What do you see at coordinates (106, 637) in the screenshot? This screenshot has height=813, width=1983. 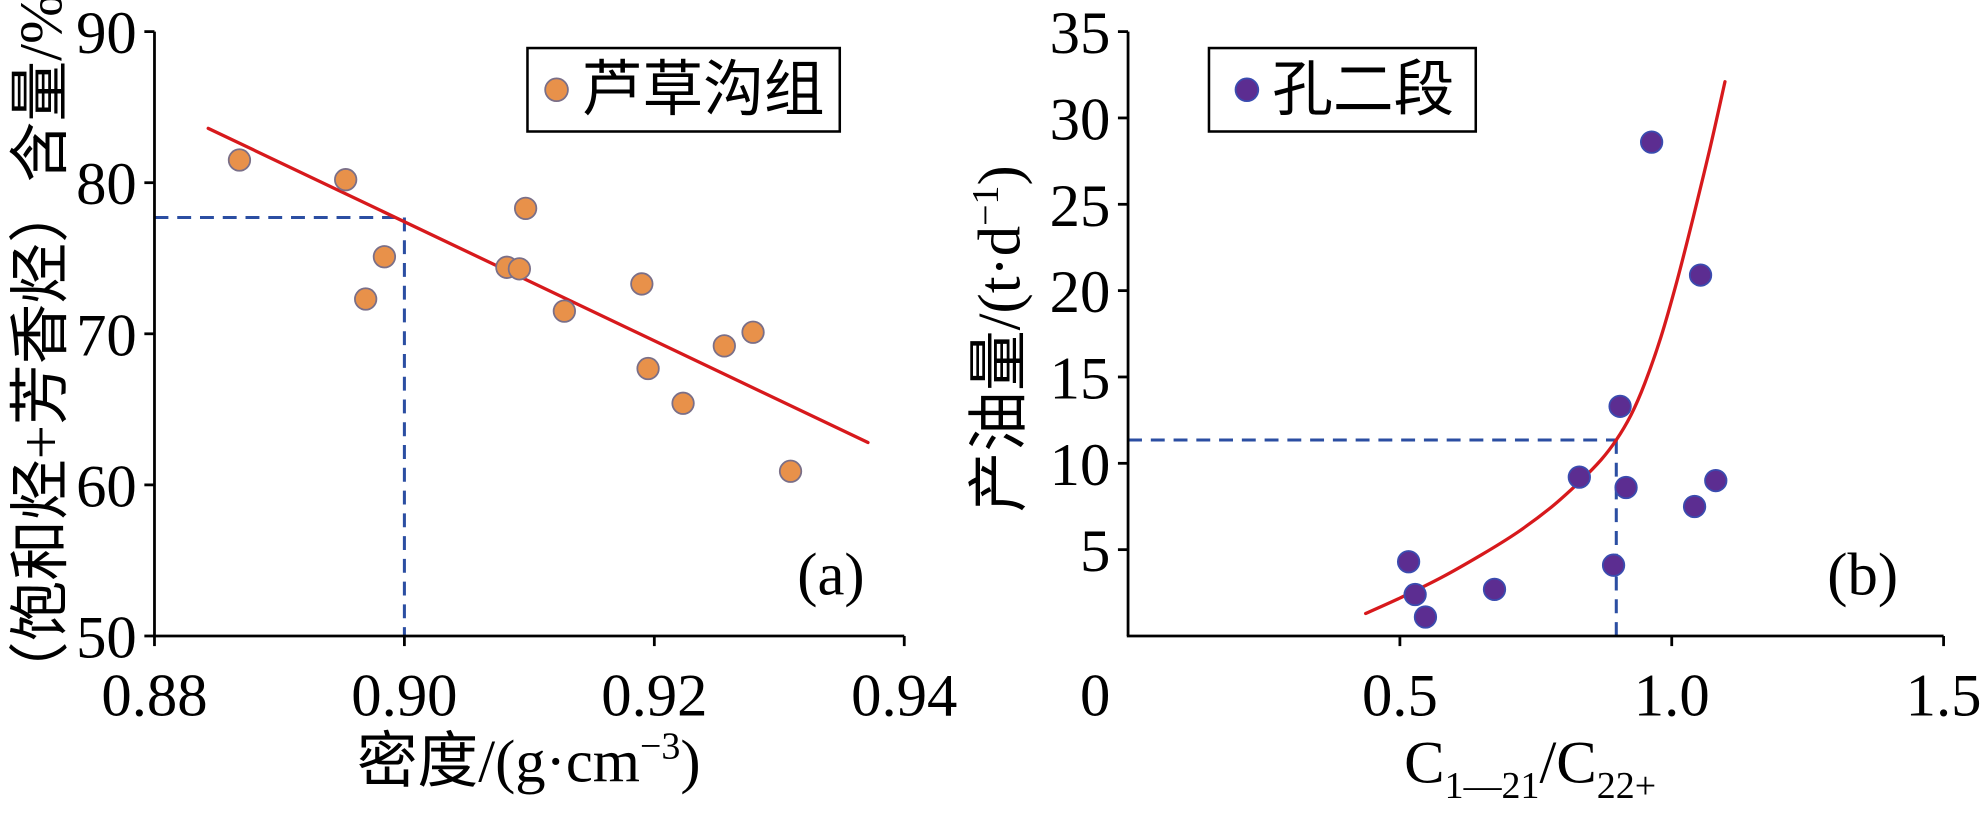 I see `y-tick-label: 50` at bounding box center [106, 637].